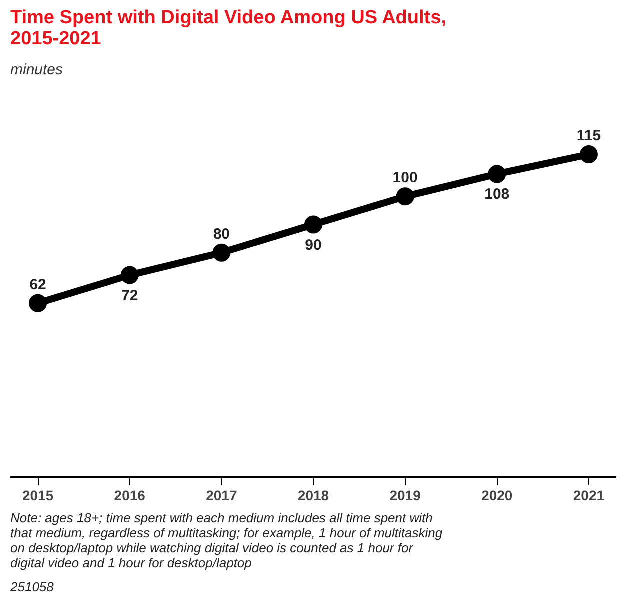  Describe the element at coordinates (228, 29) in the screenshot. I see `chart-title: Time Spent with Digital Video Among US Adults, 2015-2021` at that location.